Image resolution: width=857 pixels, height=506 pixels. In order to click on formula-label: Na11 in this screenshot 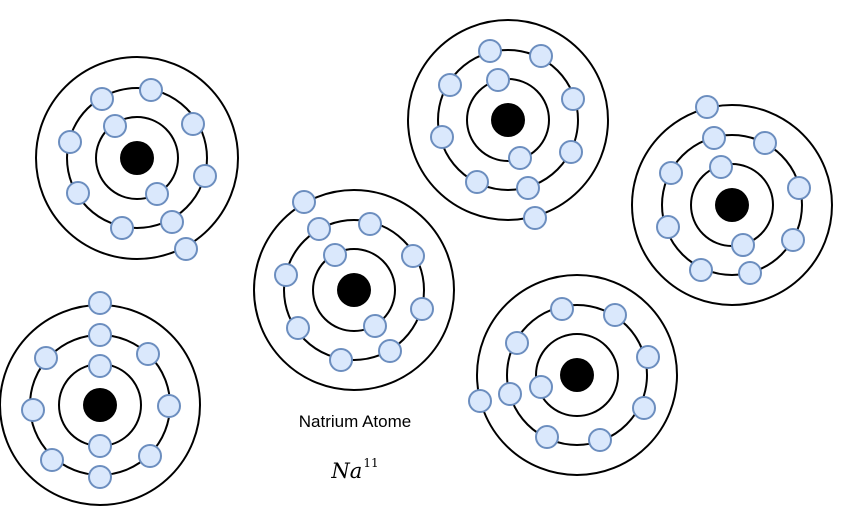, I will do `click(355, 469)`.